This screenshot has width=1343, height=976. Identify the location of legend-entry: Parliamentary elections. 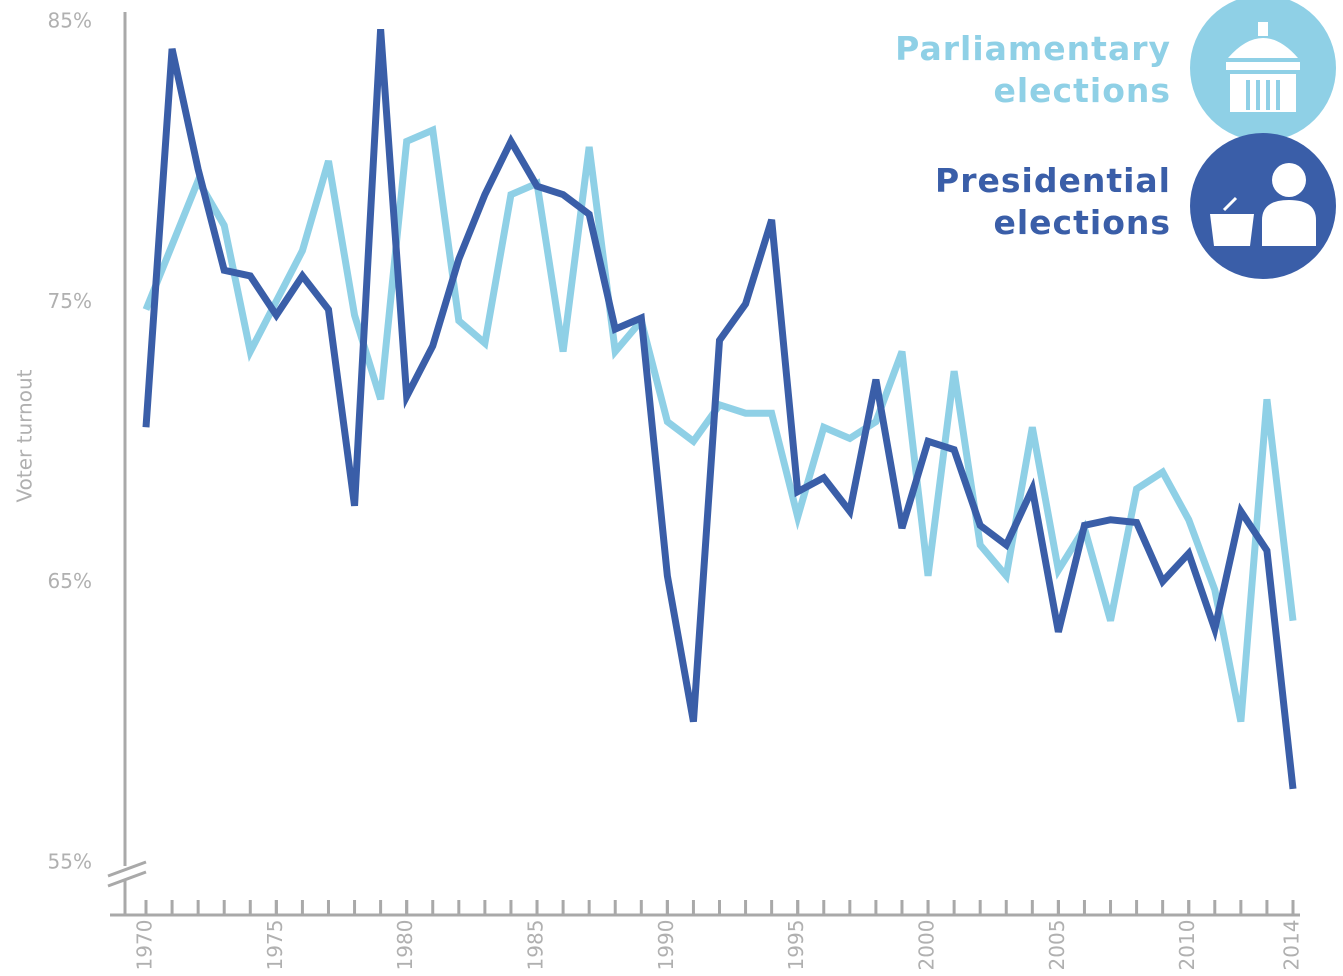
(1033, 69).